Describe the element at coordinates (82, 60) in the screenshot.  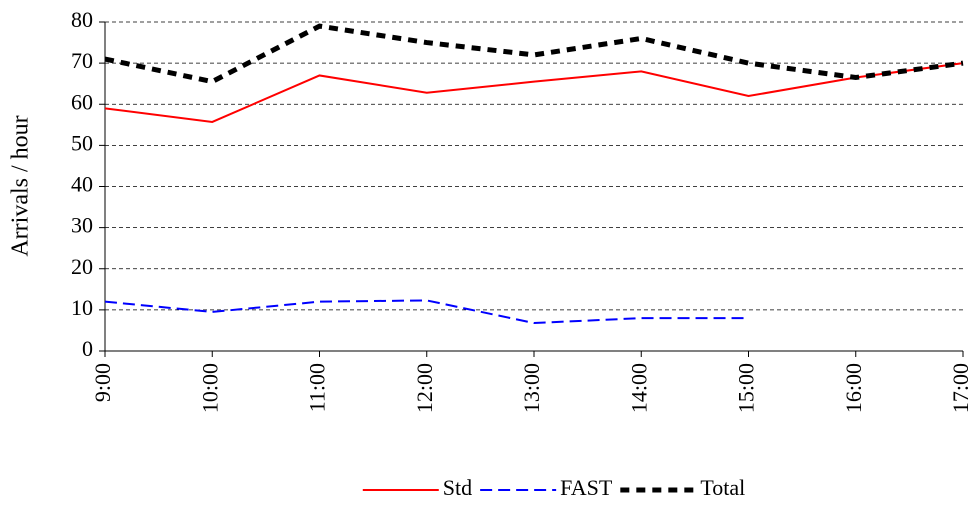
I see `y-tick-label: 70` at that location.